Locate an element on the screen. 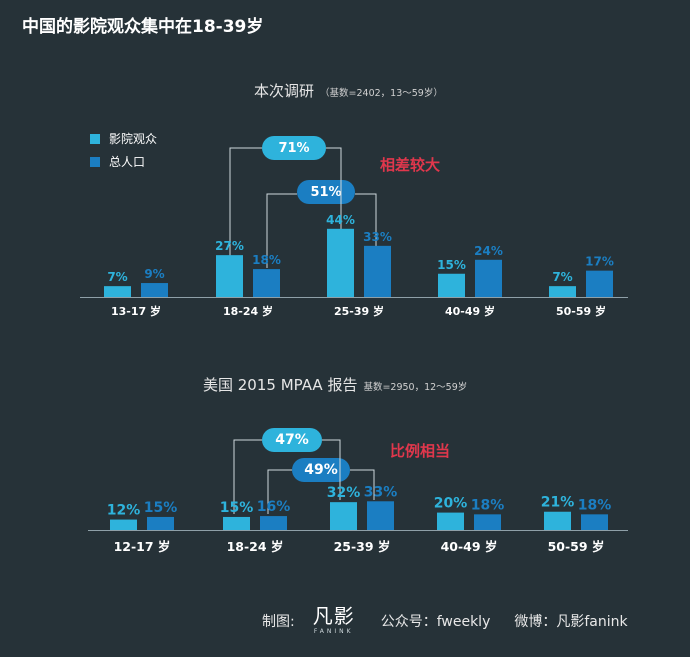 This screenshot has height=657, width=690. chart1-title: 本次调研 is located at coordinates (284, 91).